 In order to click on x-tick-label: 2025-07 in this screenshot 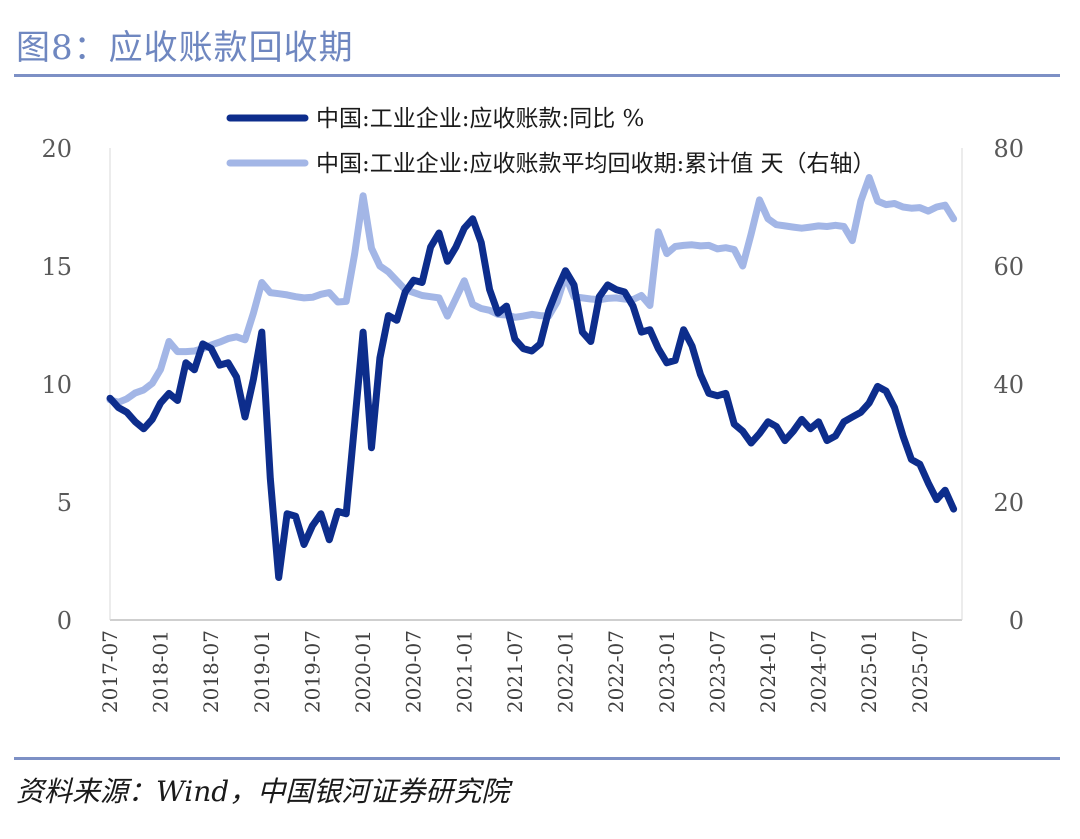, I will do `click(920, 671)`.